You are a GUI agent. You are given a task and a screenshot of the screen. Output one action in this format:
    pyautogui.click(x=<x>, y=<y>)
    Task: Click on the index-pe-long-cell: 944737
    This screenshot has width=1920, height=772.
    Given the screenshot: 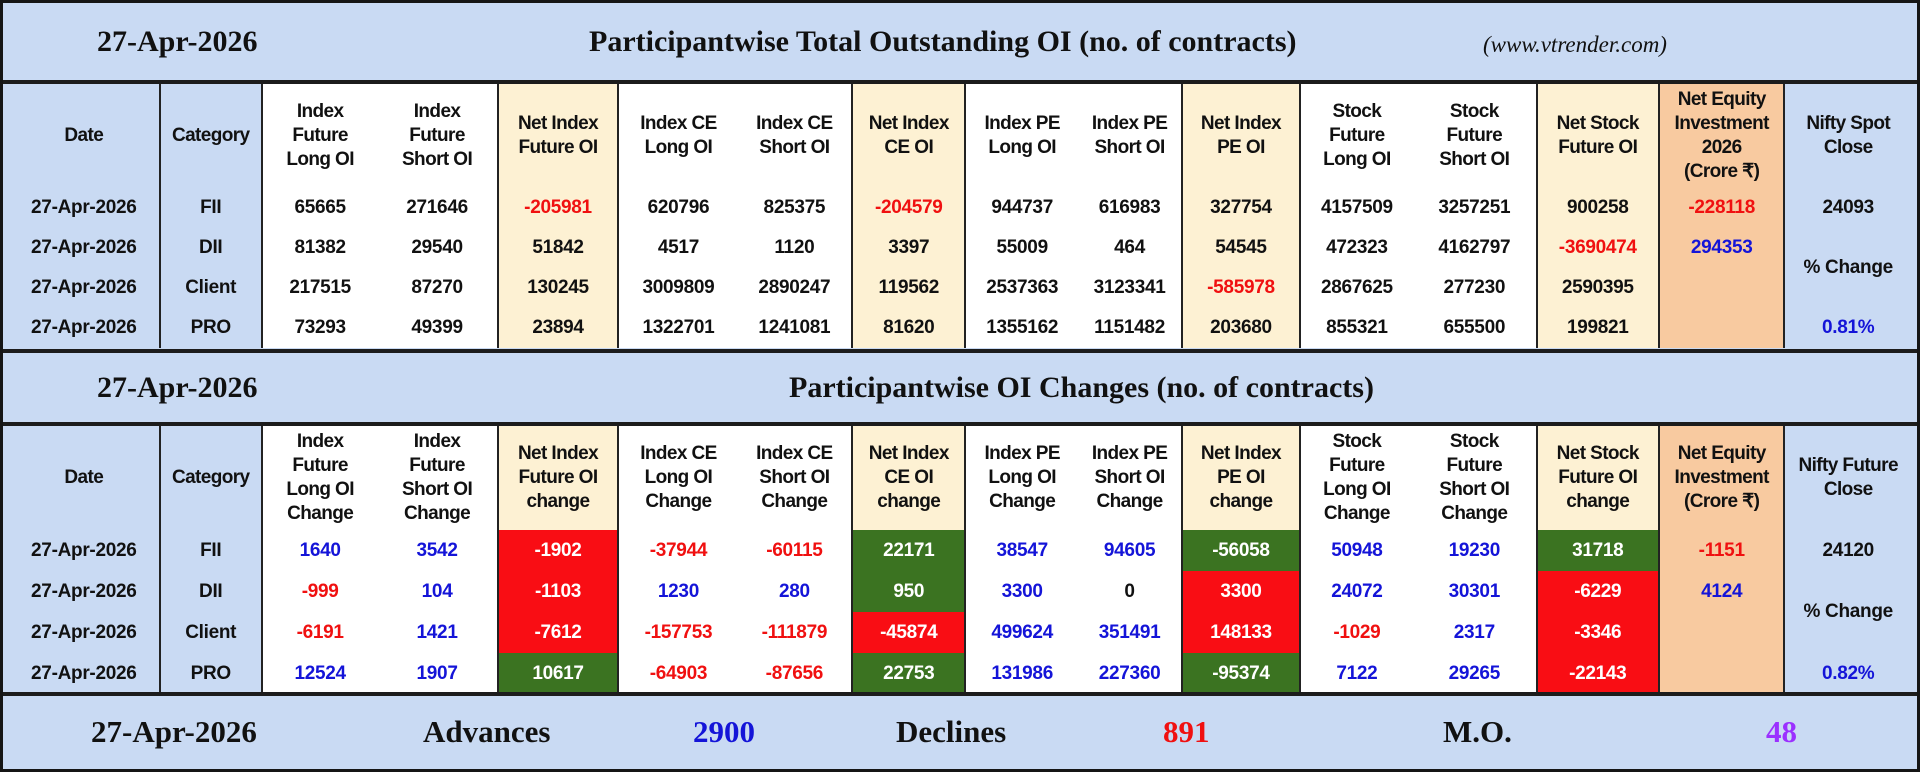 What is the action you would take?
    pyautogui.click(x=1021, y=208)
    